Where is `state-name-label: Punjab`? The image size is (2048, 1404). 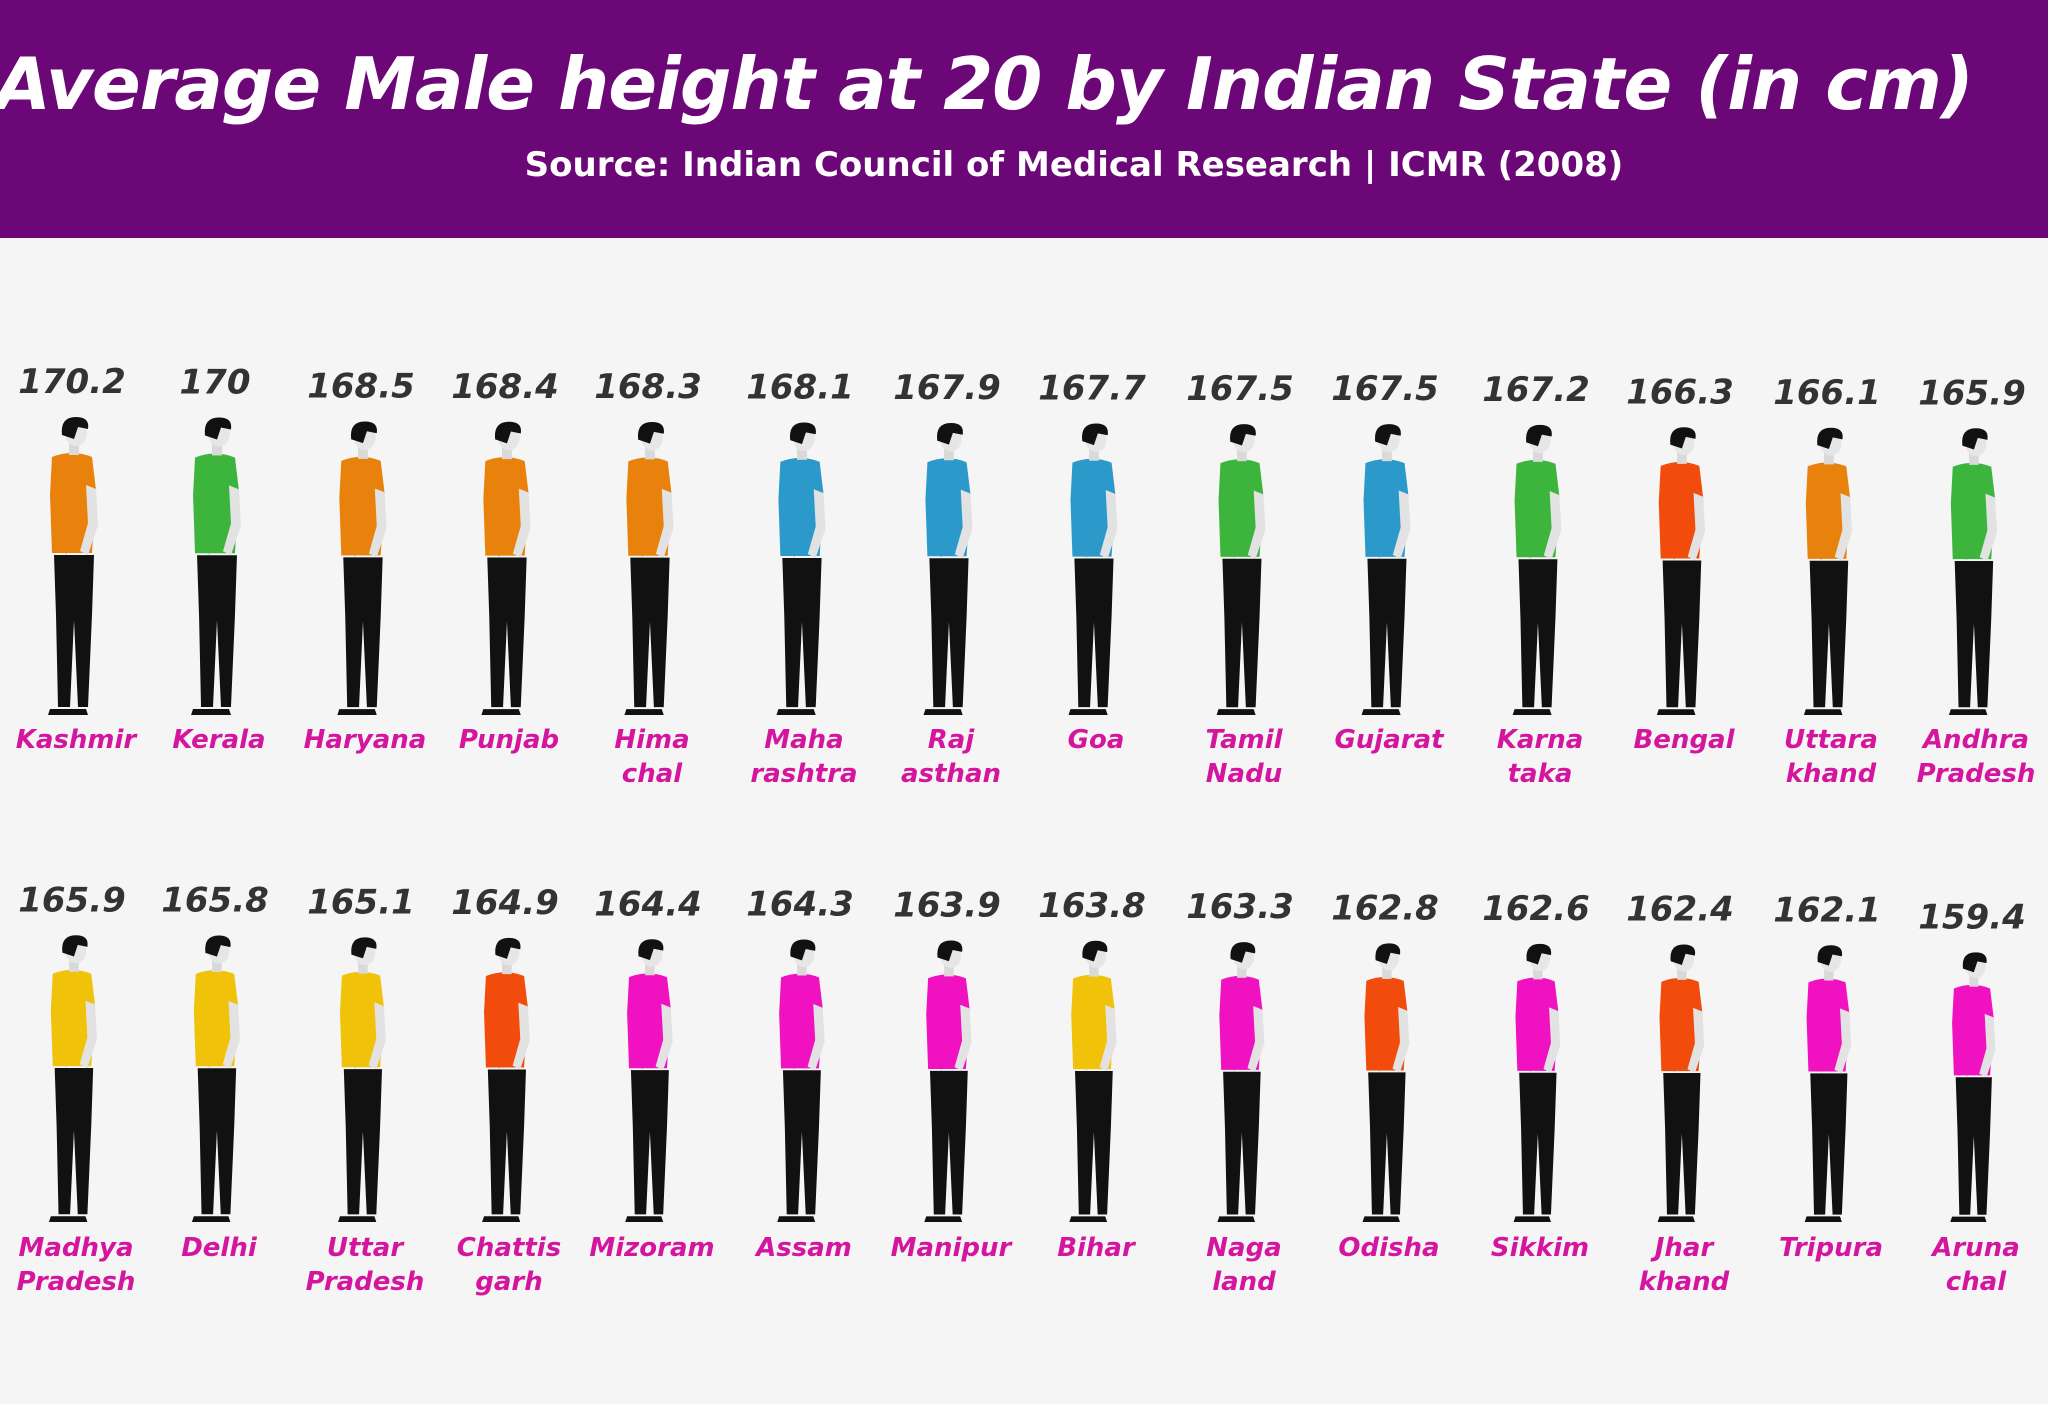 state-name-label: Punjab is located at coordinates (509, 740).